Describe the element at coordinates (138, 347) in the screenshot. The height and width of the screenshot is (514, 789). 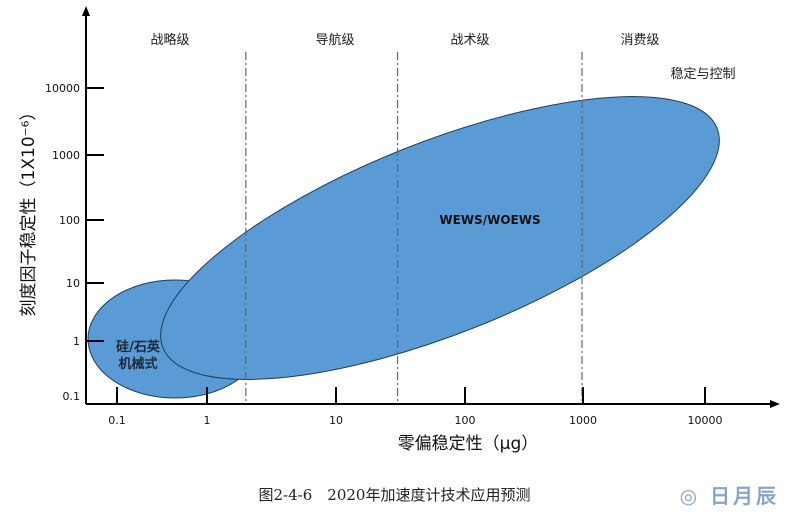
I see `region-label: 硅/石英` at that location.